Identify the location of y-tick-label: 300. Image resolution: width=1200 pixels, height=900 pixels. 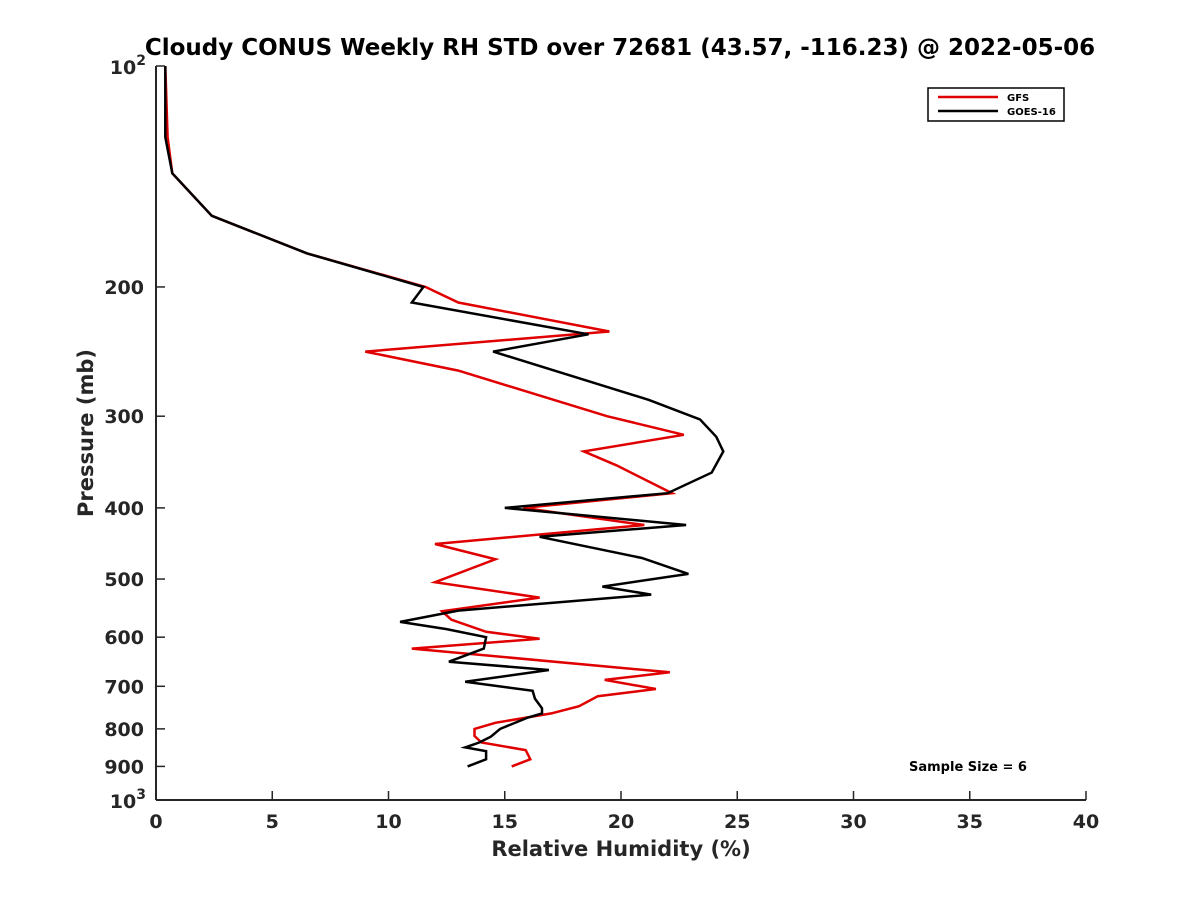
(124, 417).